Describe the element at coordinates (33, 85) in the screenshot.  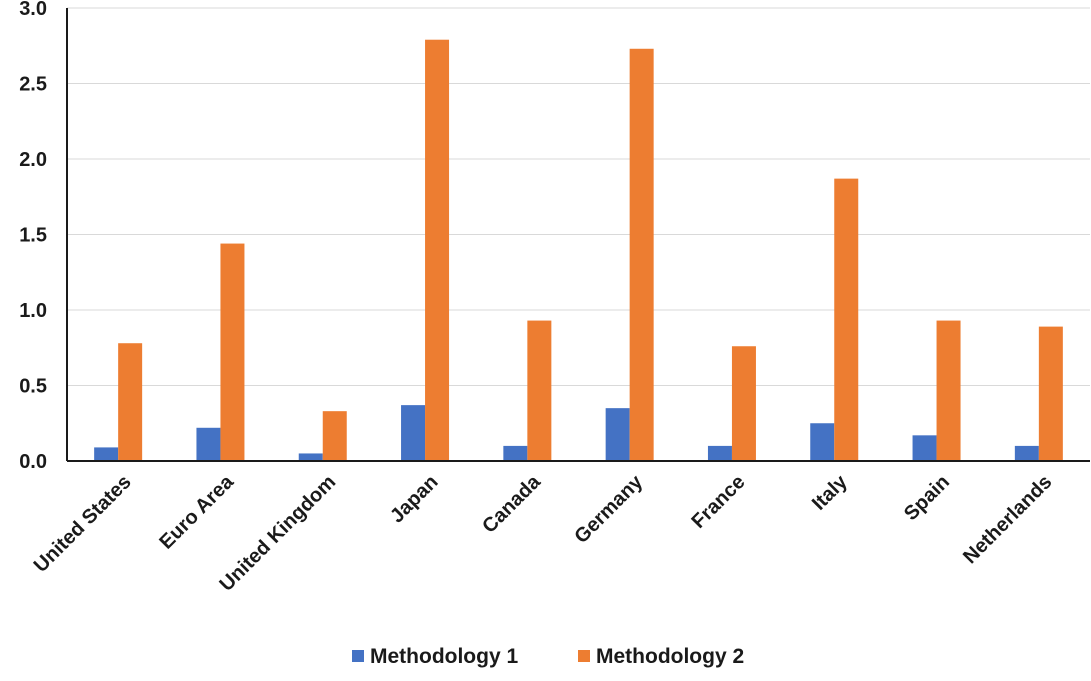
I see `y-tick-label: 2.5` at that location.